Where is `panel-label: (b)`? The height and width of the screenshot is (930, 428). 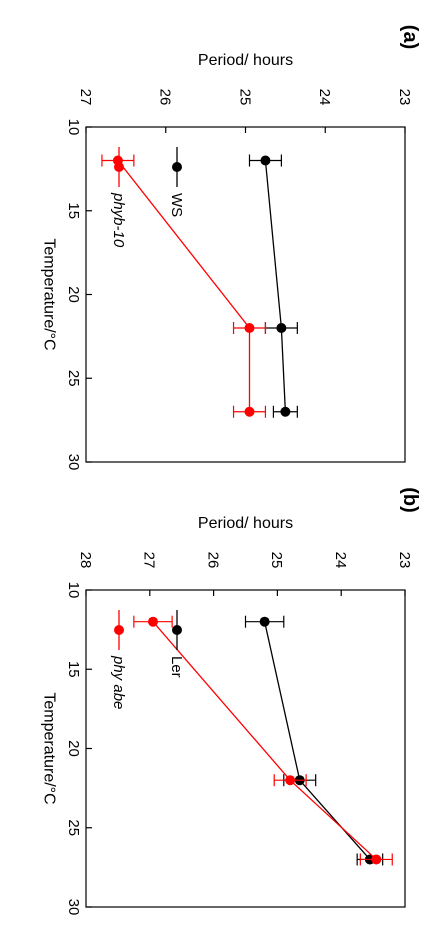 panel-label: (b) is located at coordinates (410, 500).